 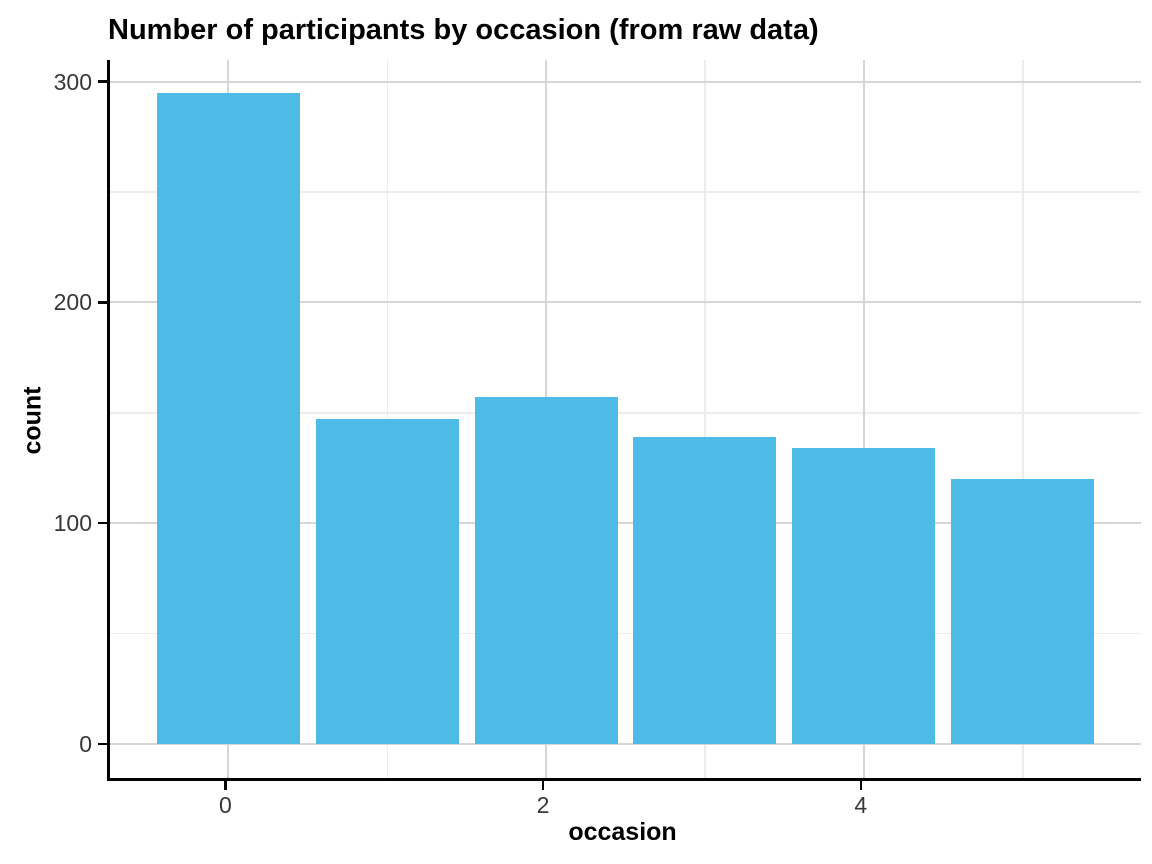 What do you see at coordinates (72, 81) in the screenshot?
I see `y-tick-label: 300` at bounding box center [72, 81].